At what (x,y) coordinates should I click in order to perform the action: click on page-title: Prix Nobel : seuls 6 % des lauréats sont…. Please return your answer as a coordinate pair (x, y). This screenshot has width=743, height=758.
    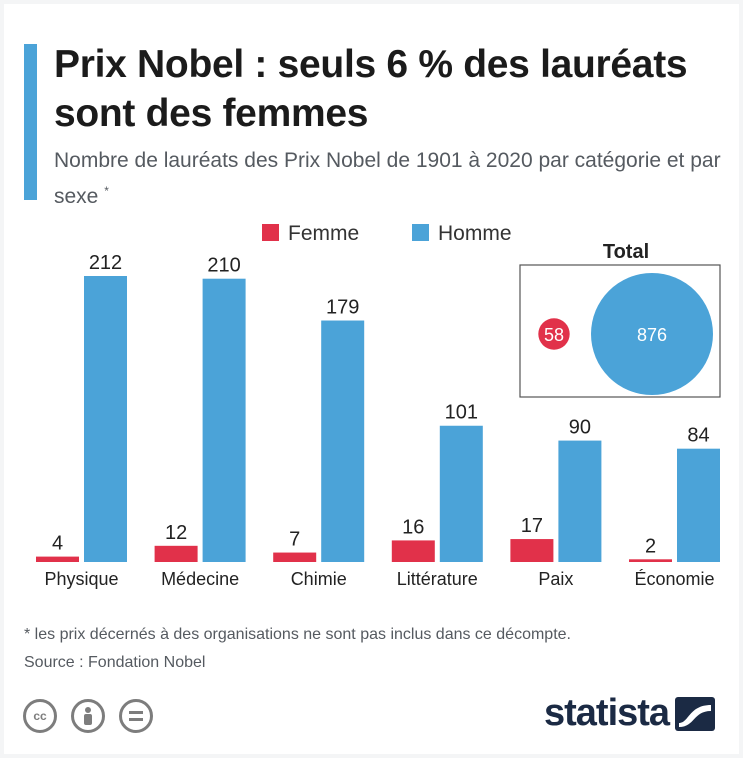
    Looking at the image, I should click on (371, 89).